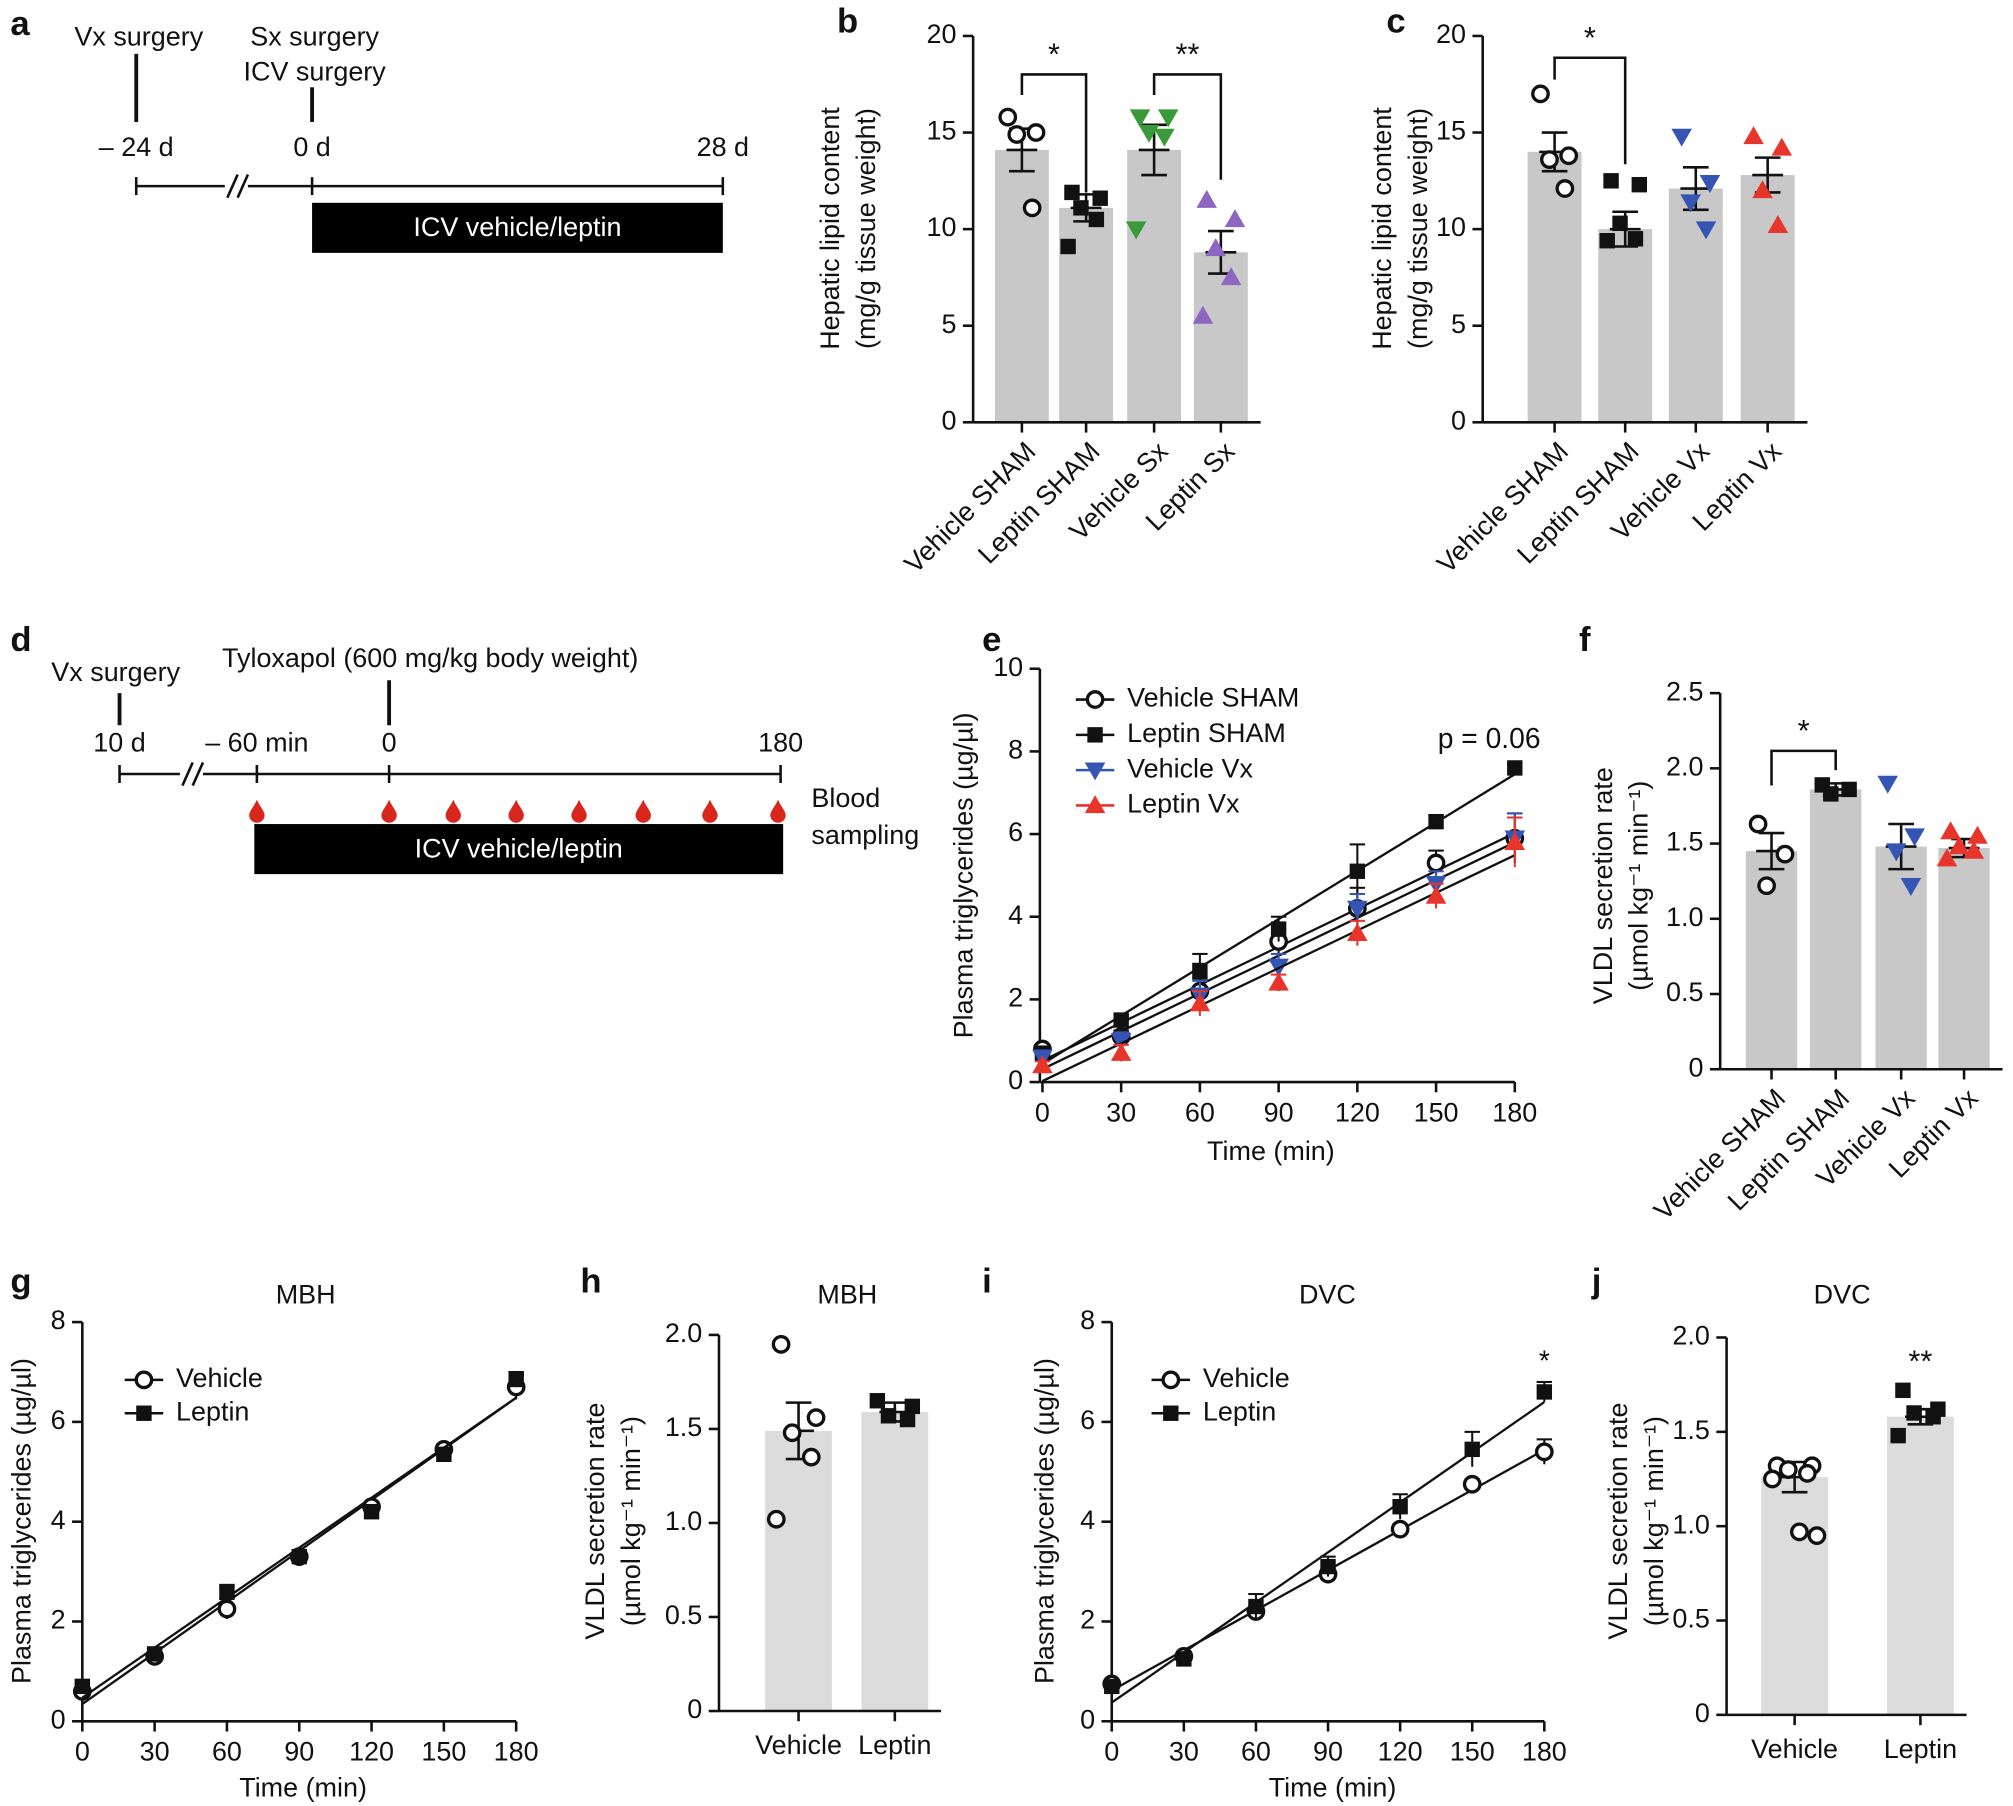 This screenshot has width=2013, height=1806. I want to click on annotation: **, so click(1920, 1360).